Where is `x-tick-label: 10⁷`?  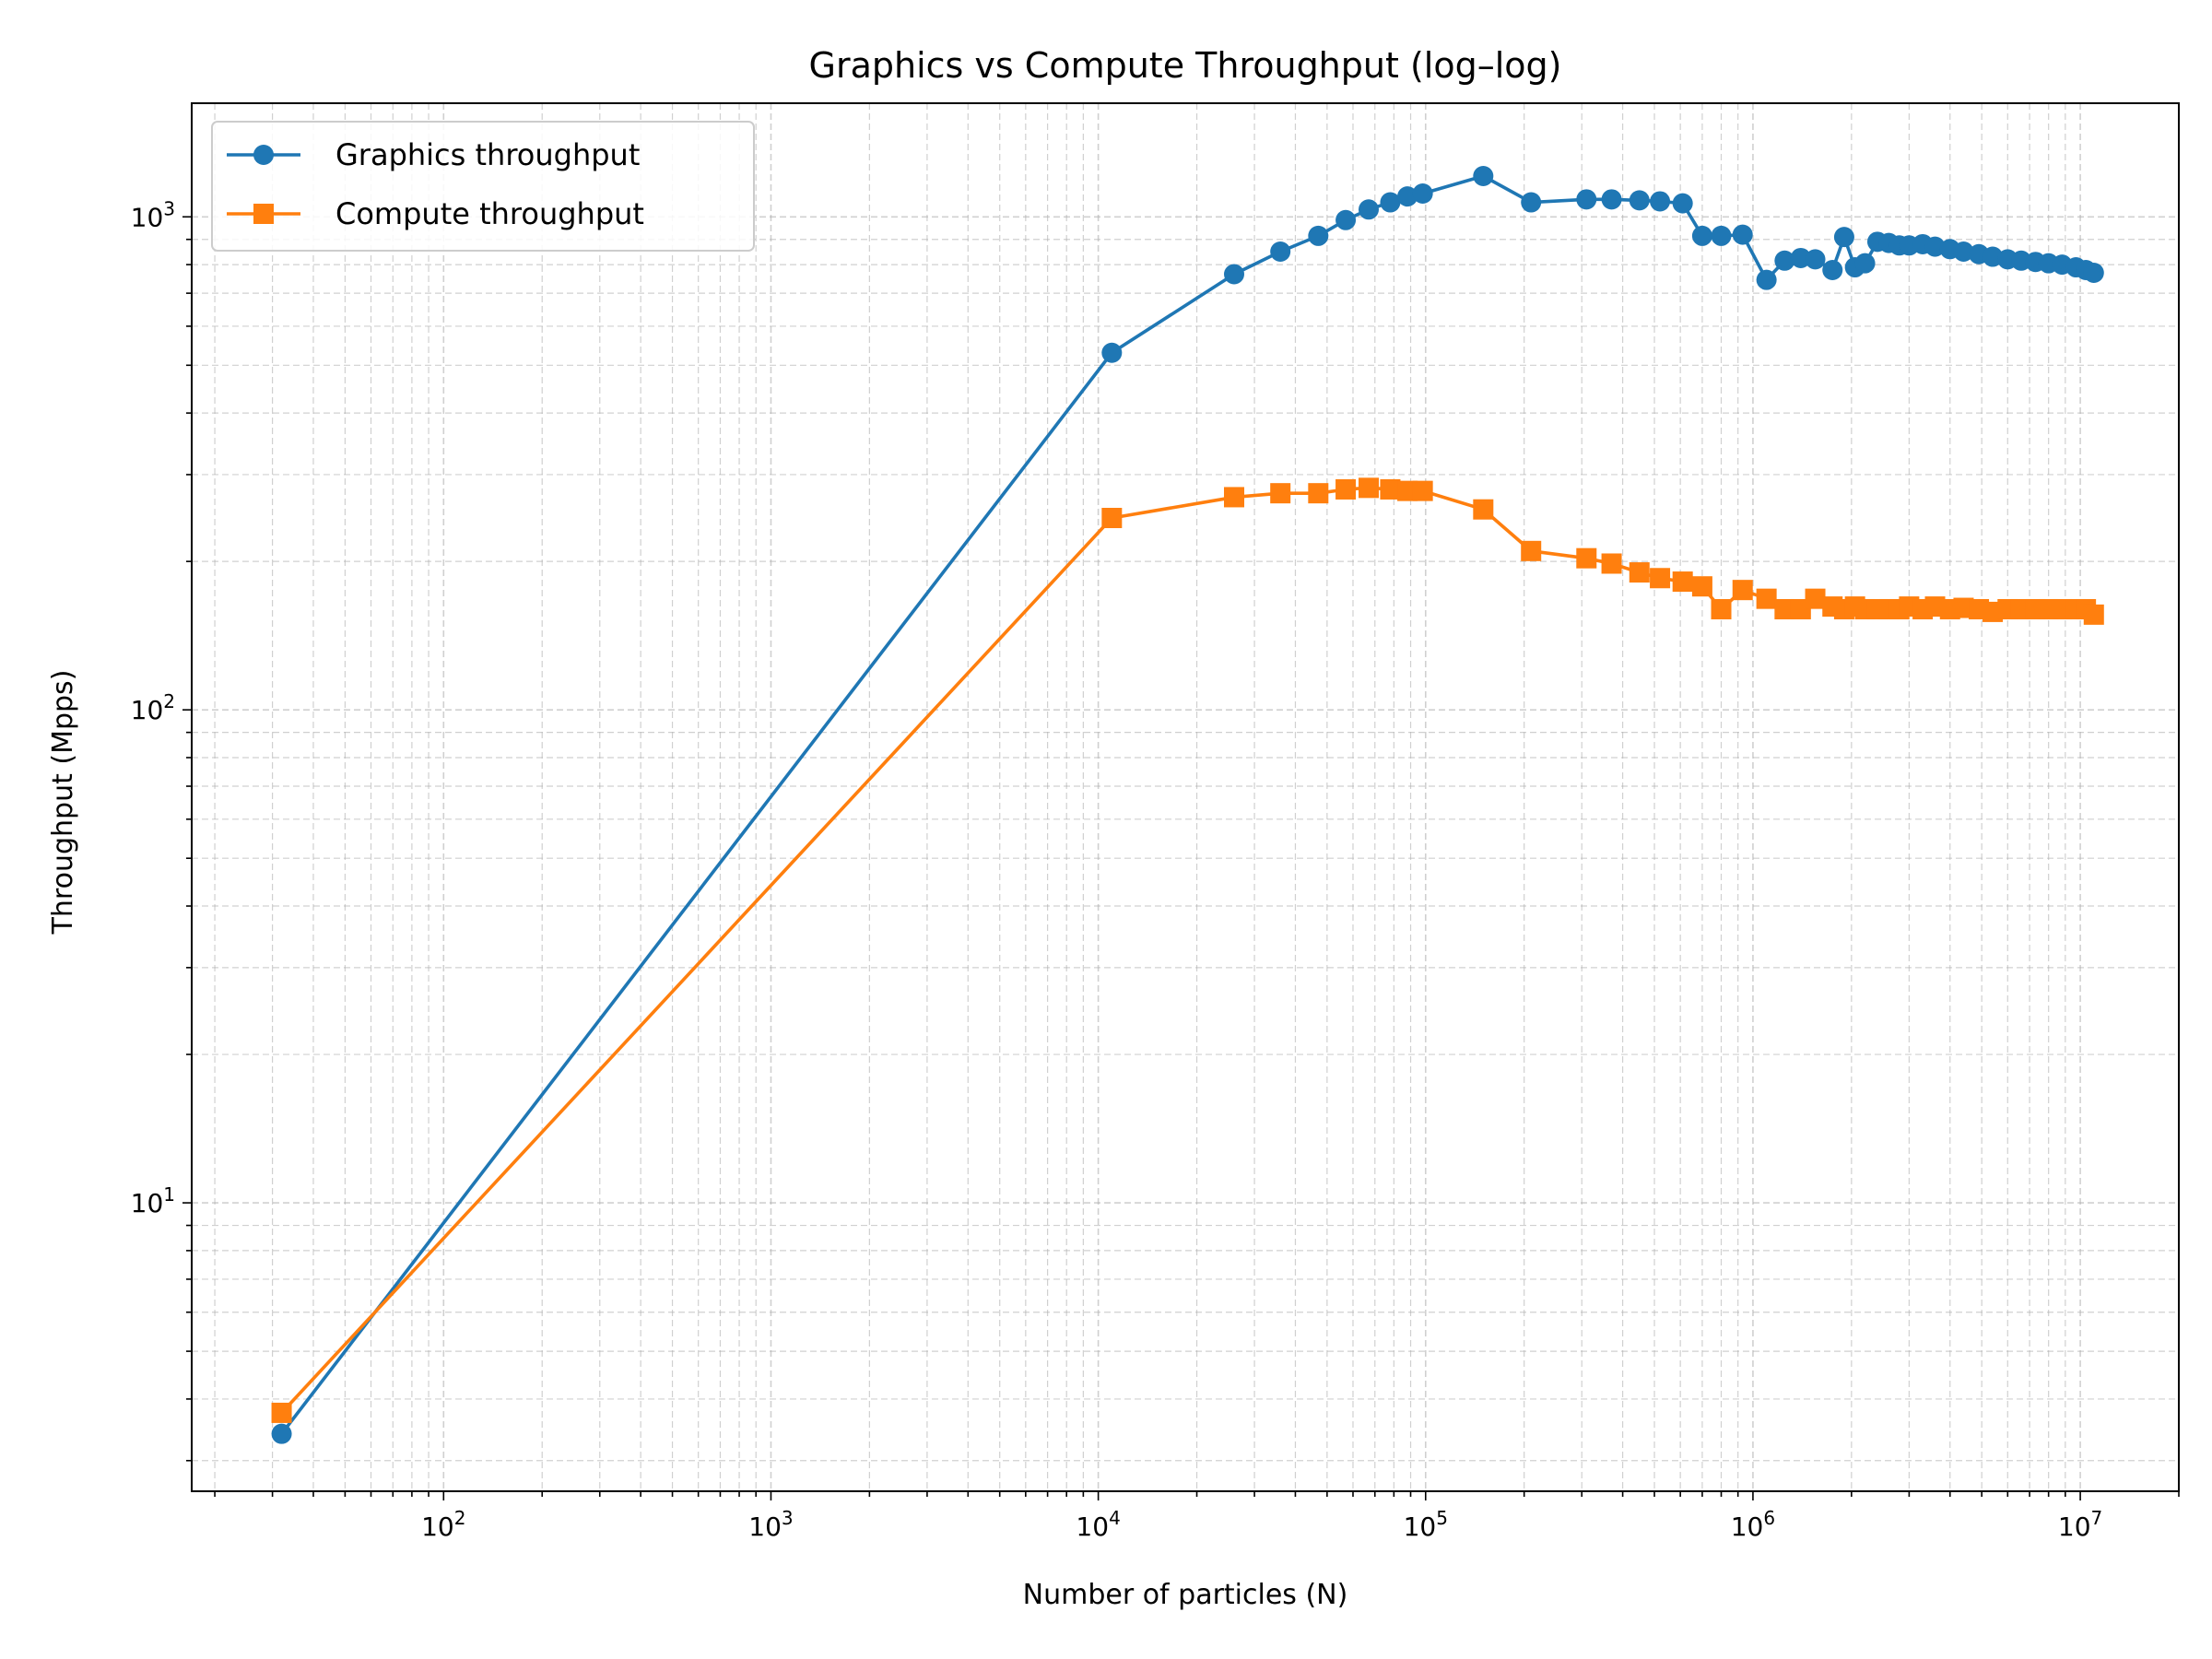
x-tick-label: 10⁷ is located at coordinates (2080, 1524).